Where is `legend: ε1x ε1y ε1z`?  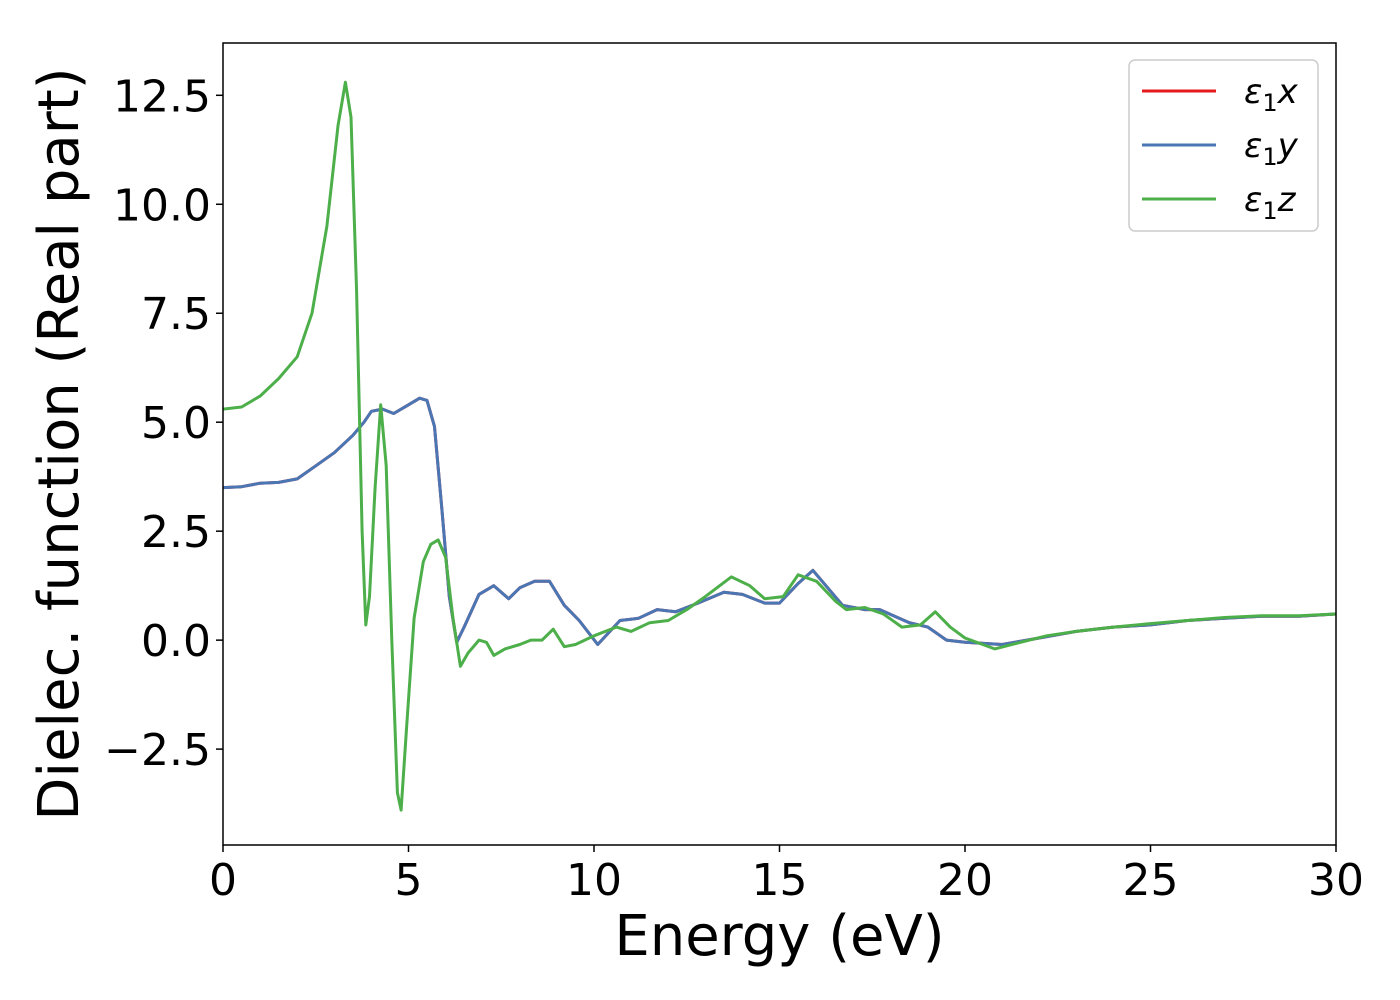 legend: ε1x ε1y ε1z is located at coordinates (1223, 145).